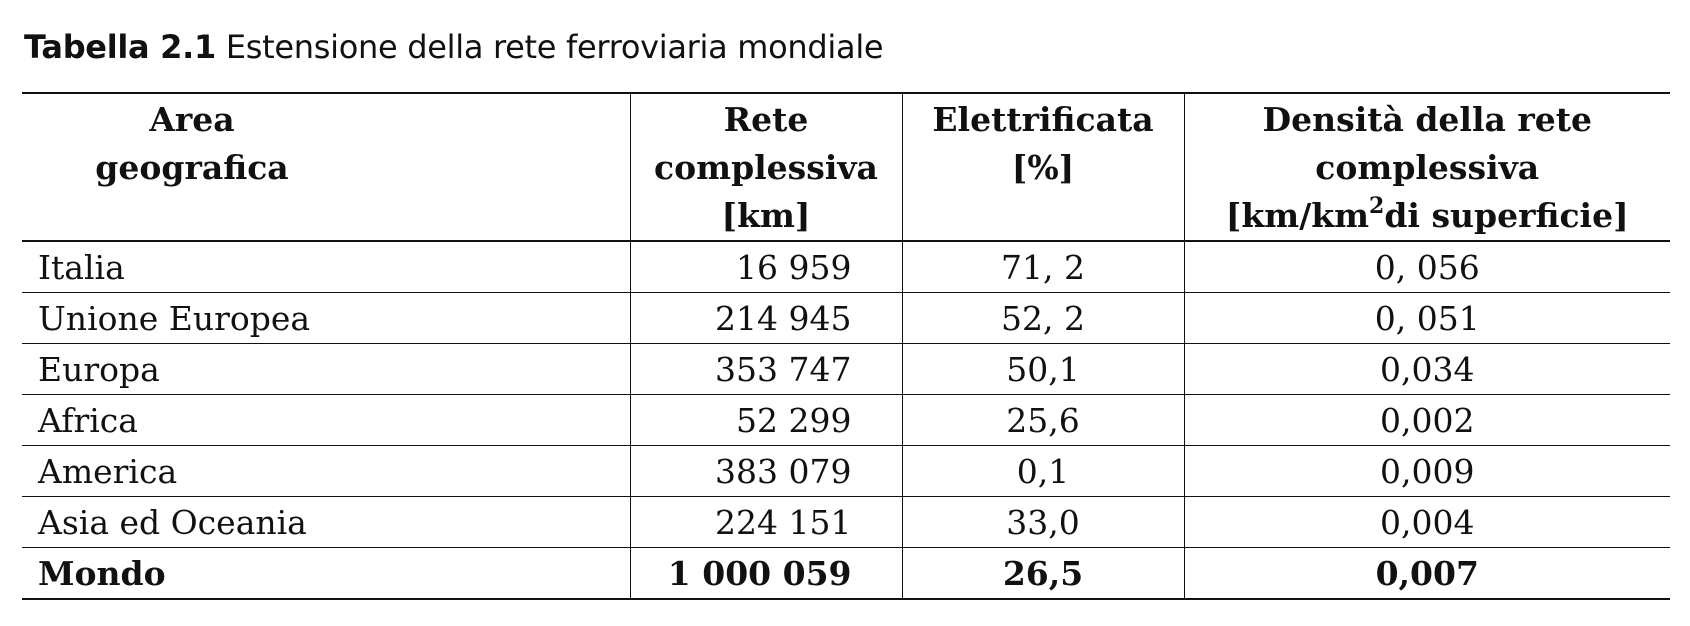  What do you see at coordinates (1426, 471) in the screenshot?
I see `cell-densita: 0,009` at bounding box center [1426, 471].